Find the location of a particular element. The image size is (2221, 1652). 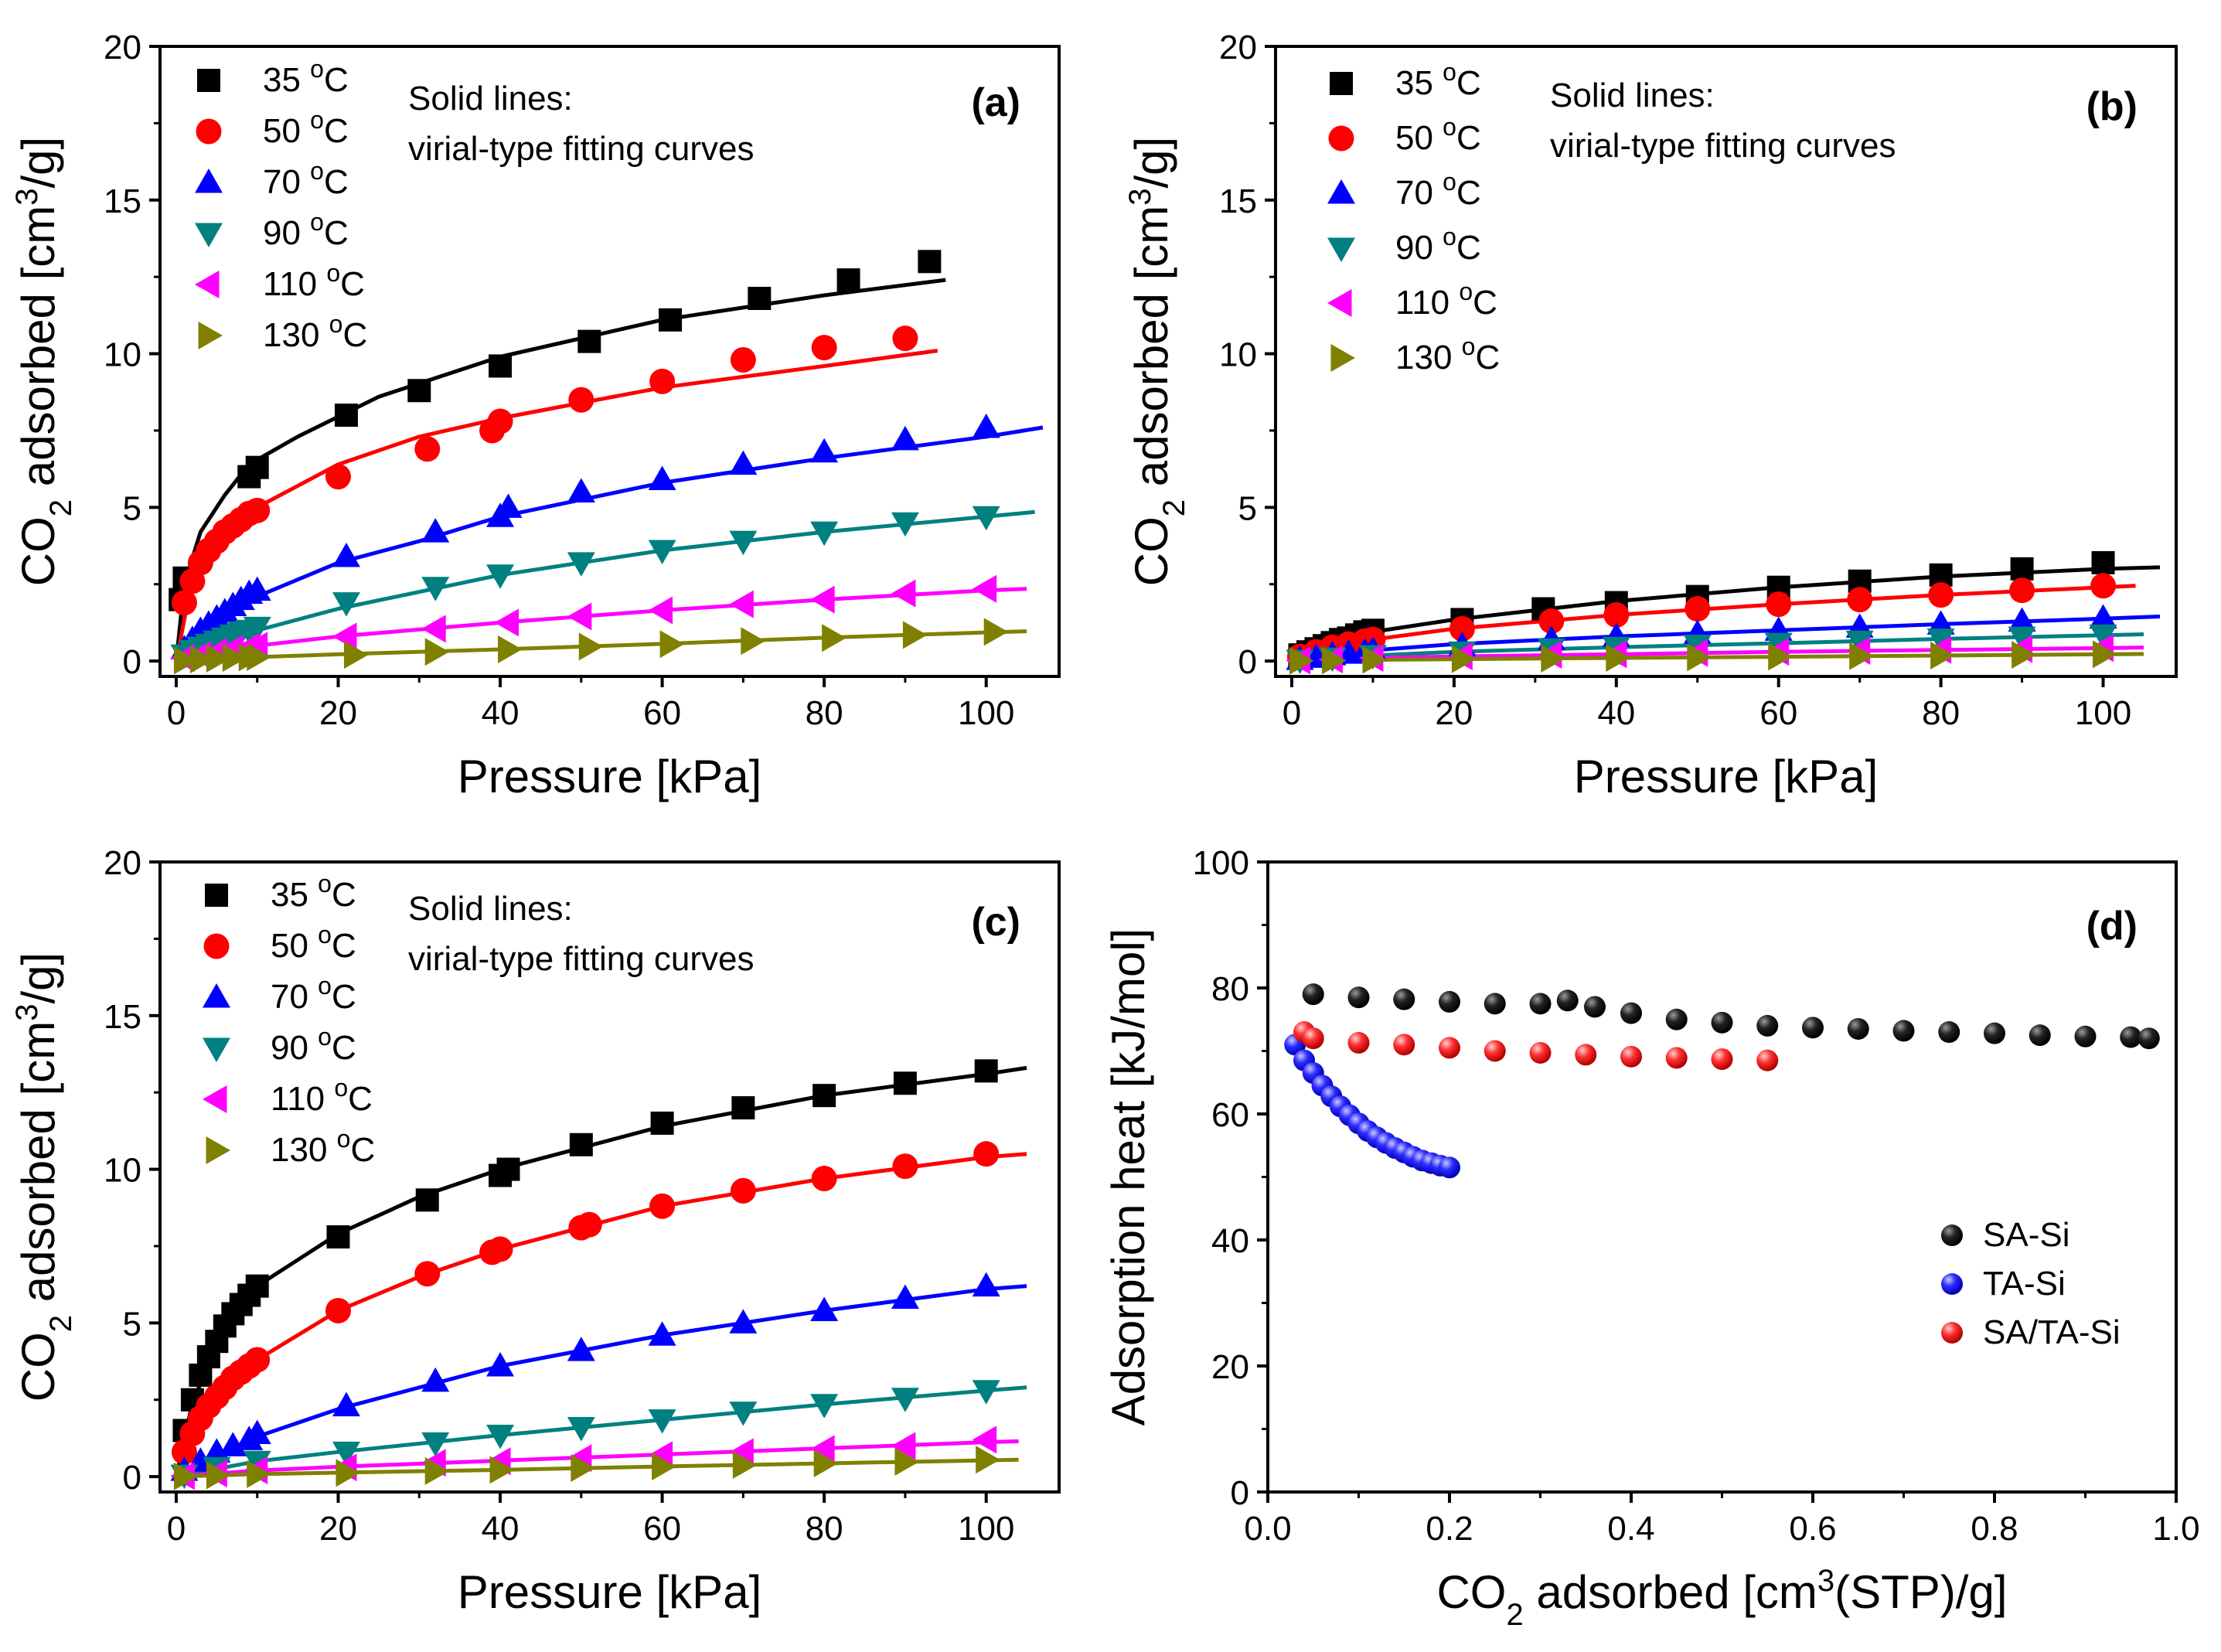

panel-c-note-line1: Solid lines: is located at coordinates (490, 909).